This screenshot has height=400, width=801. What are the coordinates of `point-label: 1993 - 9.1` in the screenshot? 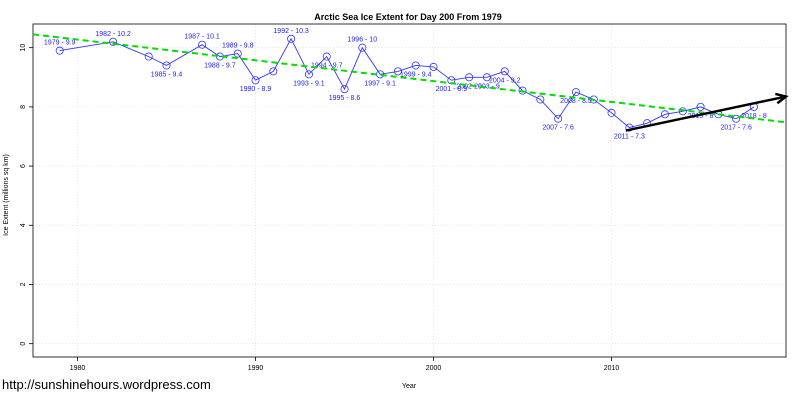 It's located at (309, 83).